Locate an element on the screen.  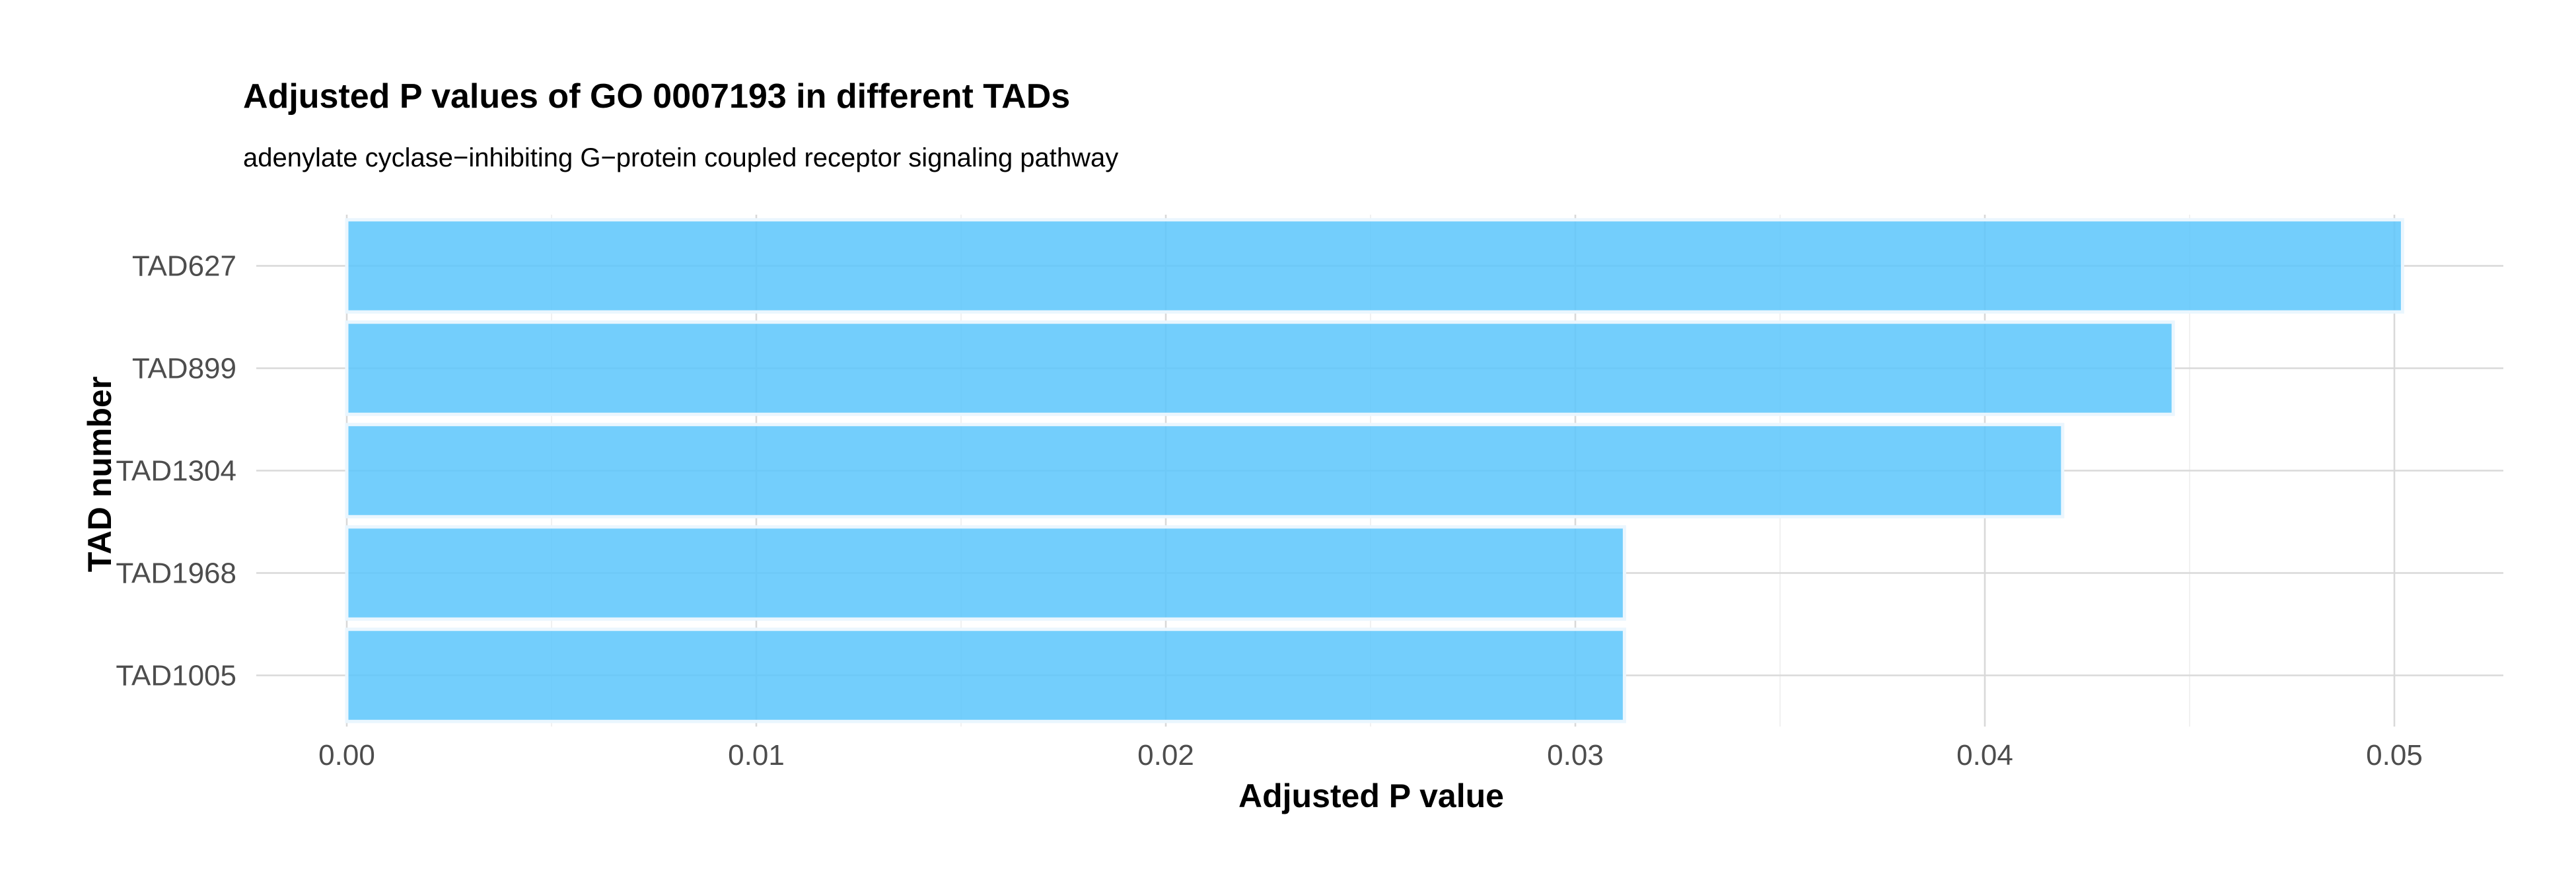
y-axis-title: TAD number is located at coordinates (100, 474).